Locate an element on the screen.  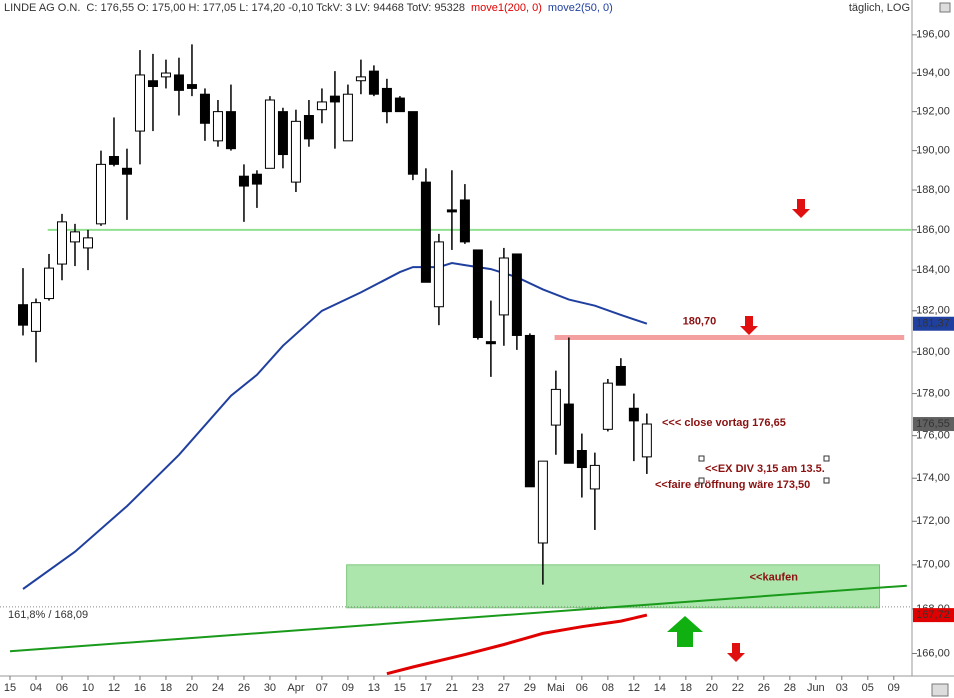
y-tick-label: 176,00 is located at coordinates (933, 436).